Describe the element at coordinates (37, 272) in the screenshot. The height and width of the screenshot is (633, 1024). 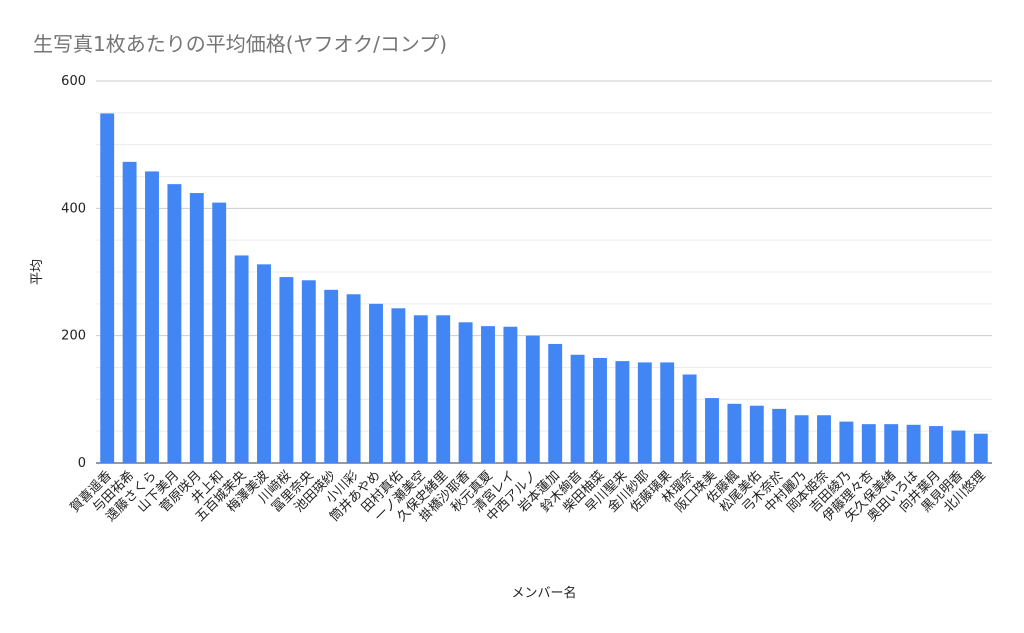
I see `y-axis-title: 平均` at that location.